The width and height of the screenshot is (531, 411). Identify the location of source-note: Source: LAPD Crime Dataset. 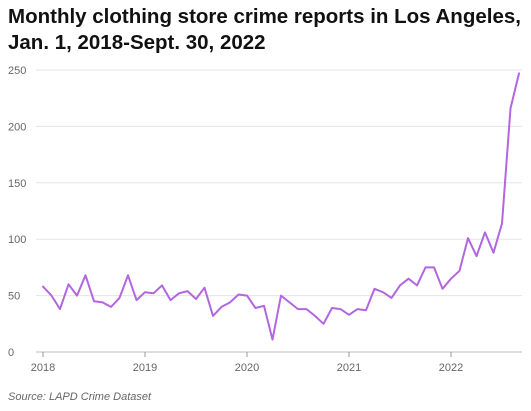
(80, 397).